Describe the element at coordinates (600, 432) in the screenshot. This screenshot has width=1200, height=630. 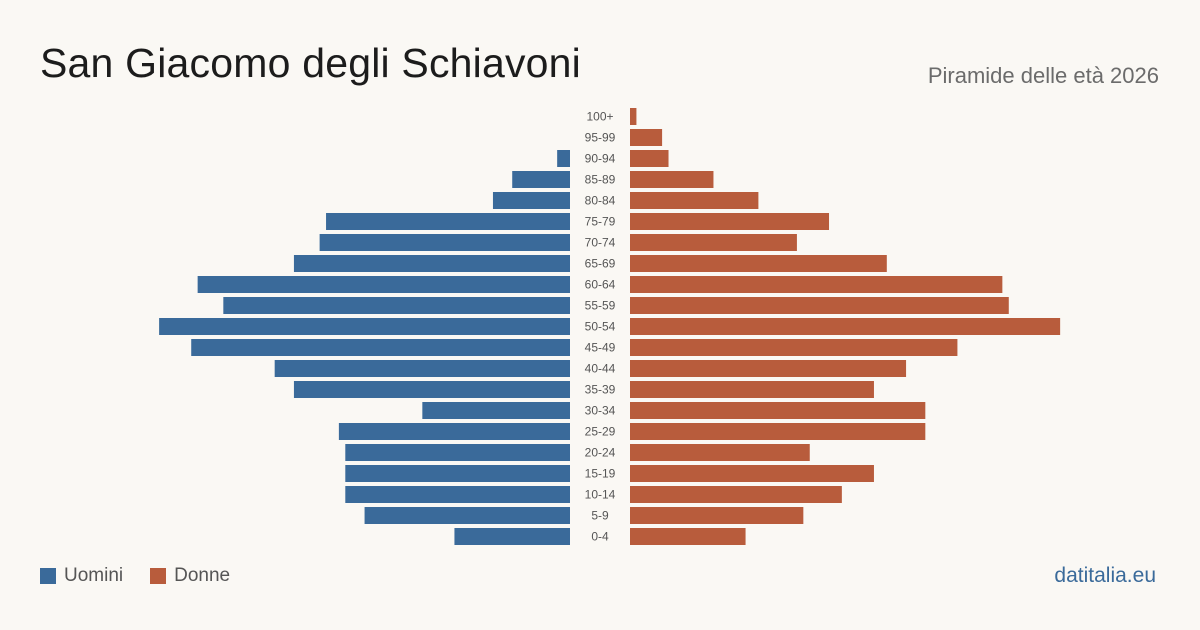
I see `age-label-25-29: 25-29` at that location.